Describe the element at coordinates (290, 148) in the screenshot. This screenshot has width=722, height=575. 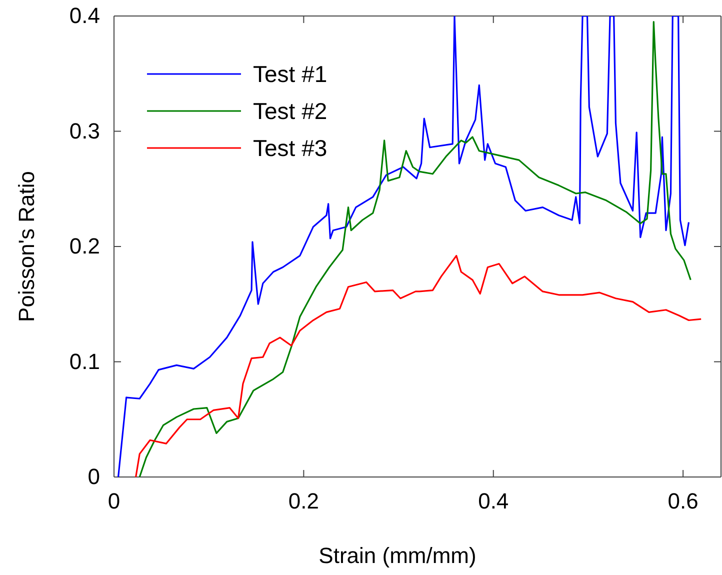
I see `legend-label: Test #3` at that location.